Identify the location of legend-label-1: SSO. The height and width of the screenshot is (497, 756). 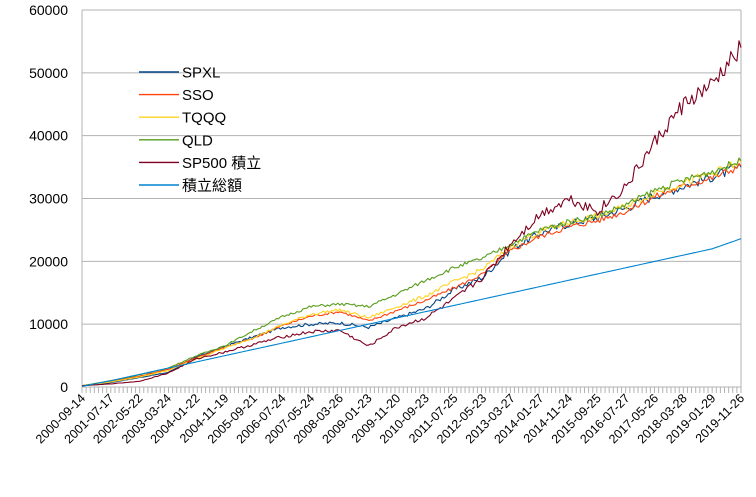
(198, 95).